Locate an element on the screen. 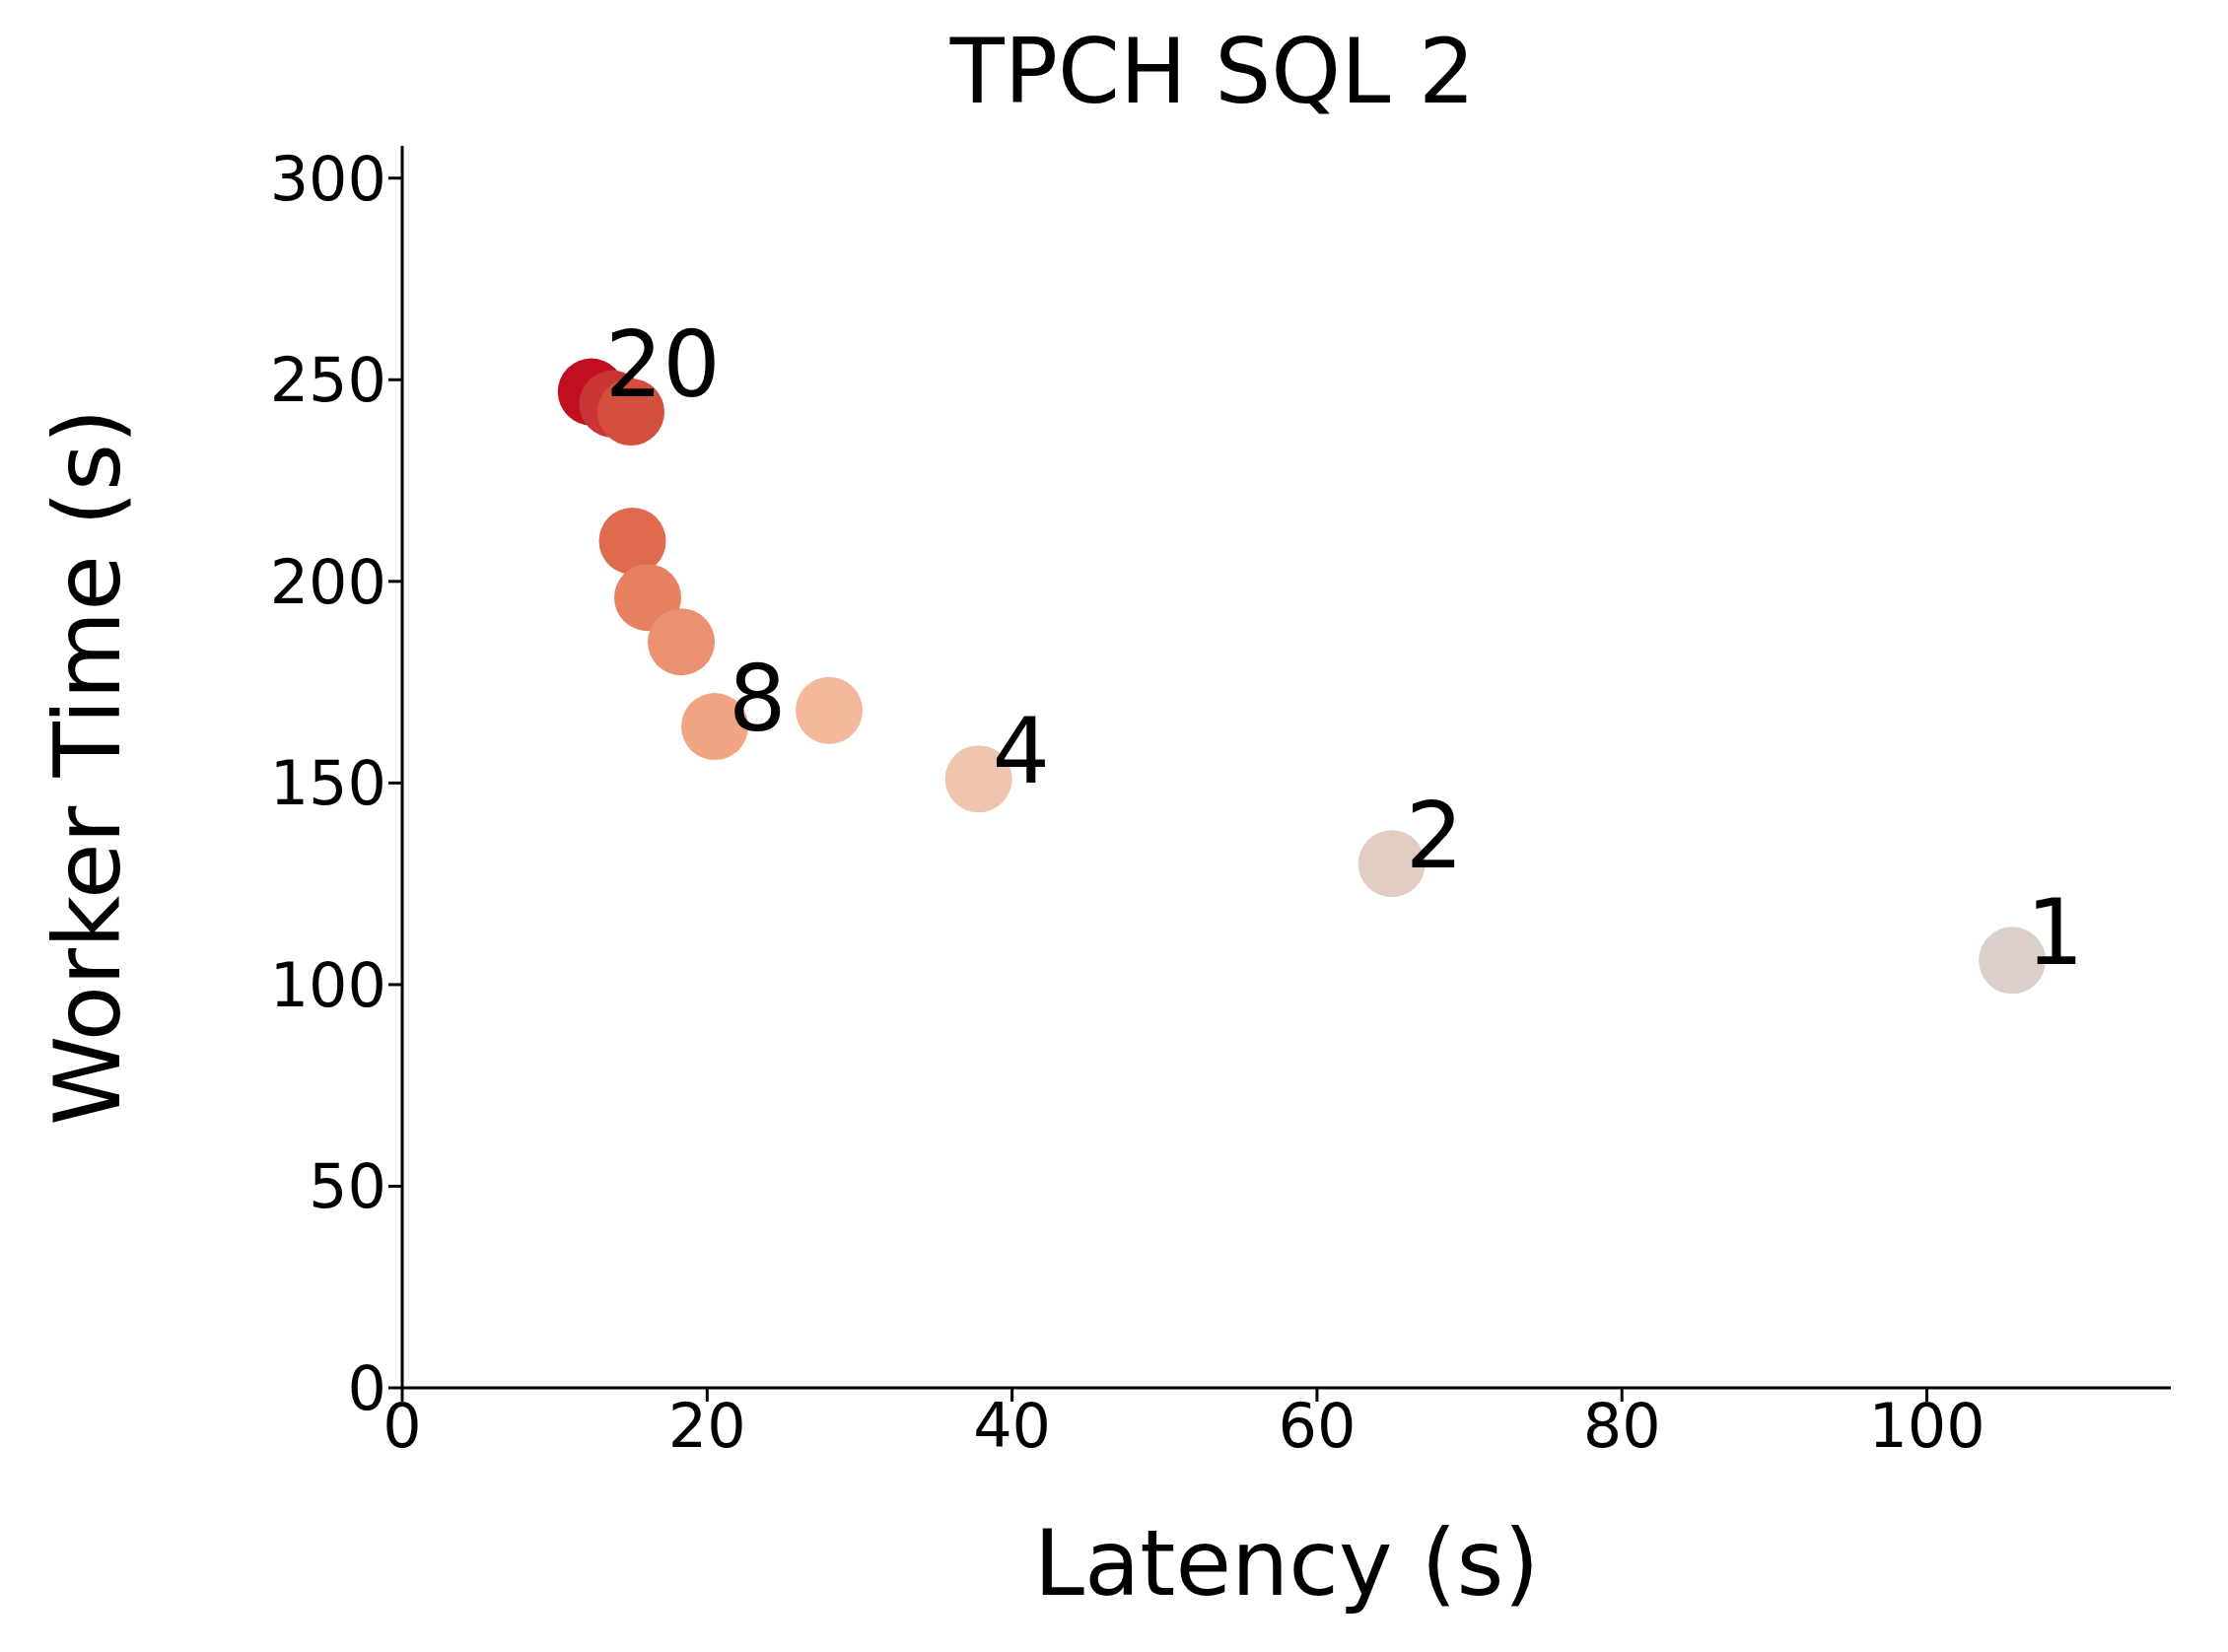  x-tick-label: 100 is located at coordinates (1927, 1426).